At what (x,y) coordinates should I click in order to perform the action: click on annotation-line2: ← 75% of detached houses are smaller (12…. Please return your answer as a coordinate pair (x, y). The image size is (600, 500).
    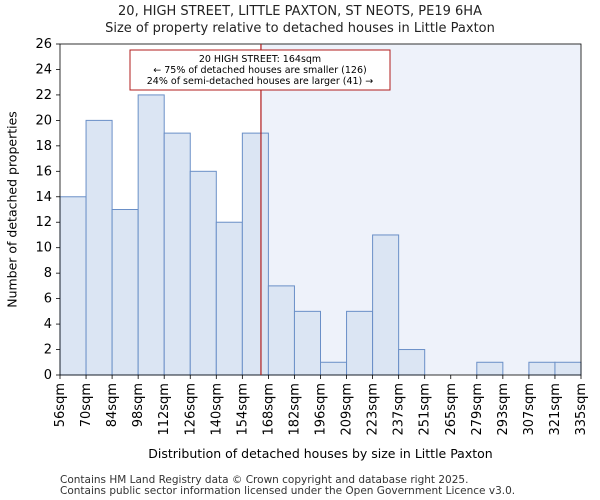
    Looking at the image, I should click on (259, 70).